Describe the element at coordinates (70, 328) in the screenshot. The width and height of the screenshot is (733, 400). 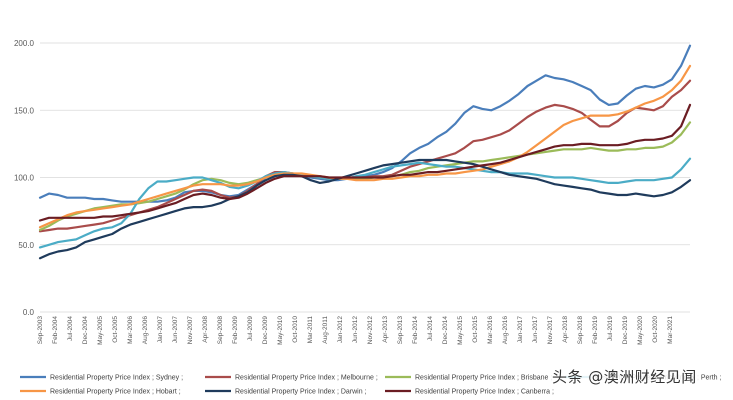
I see `x-tick-label: Jul-2004` at that location.